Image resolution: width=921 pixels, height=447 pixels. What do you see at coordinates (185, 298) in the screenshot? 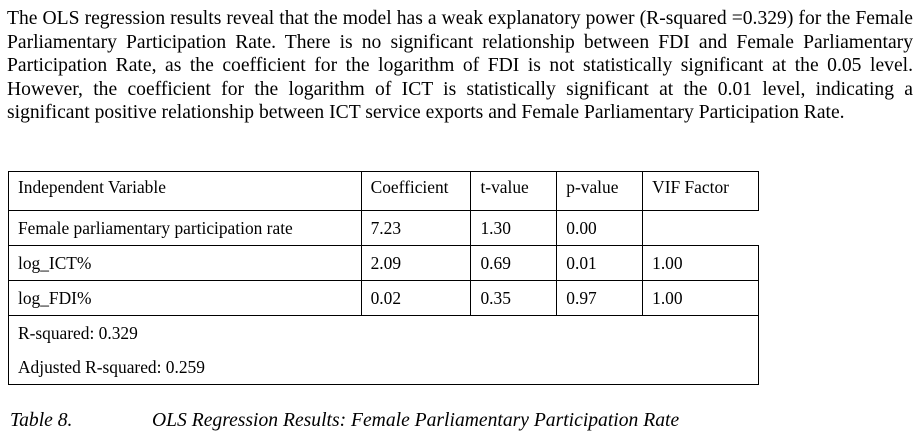
I see `row-variable-name: log_FDI%` at bounding box center [185, 298].